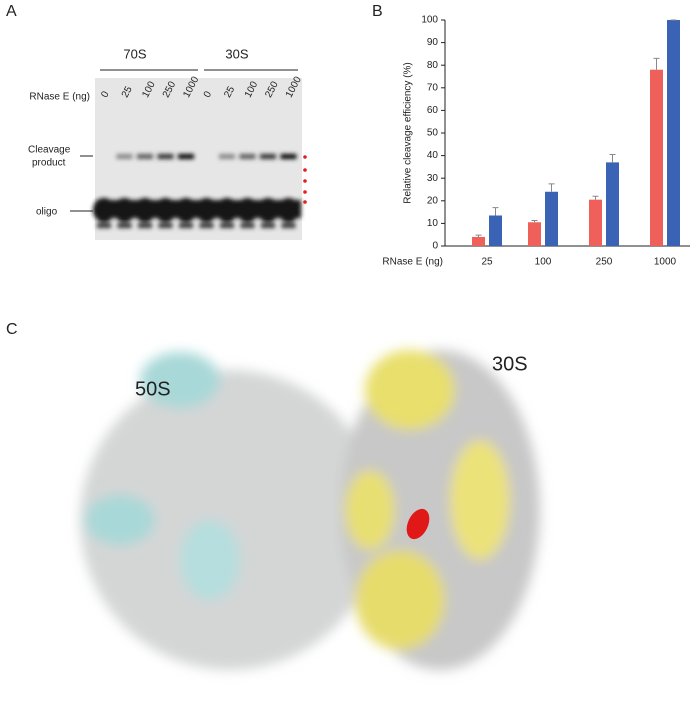  What do you see at coordinates (487, 262) in the screenshot?
I see `x-tick-label: 25` at bounding box center [487, 262].